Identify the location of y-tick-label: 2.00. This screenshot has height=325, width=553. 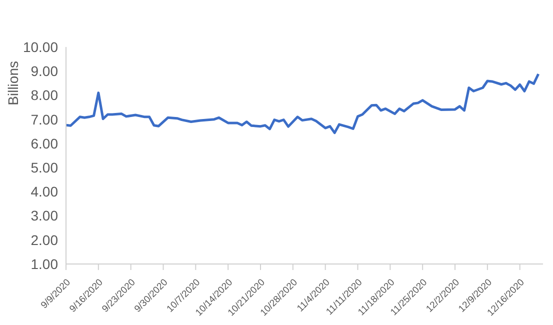
(44, 240).